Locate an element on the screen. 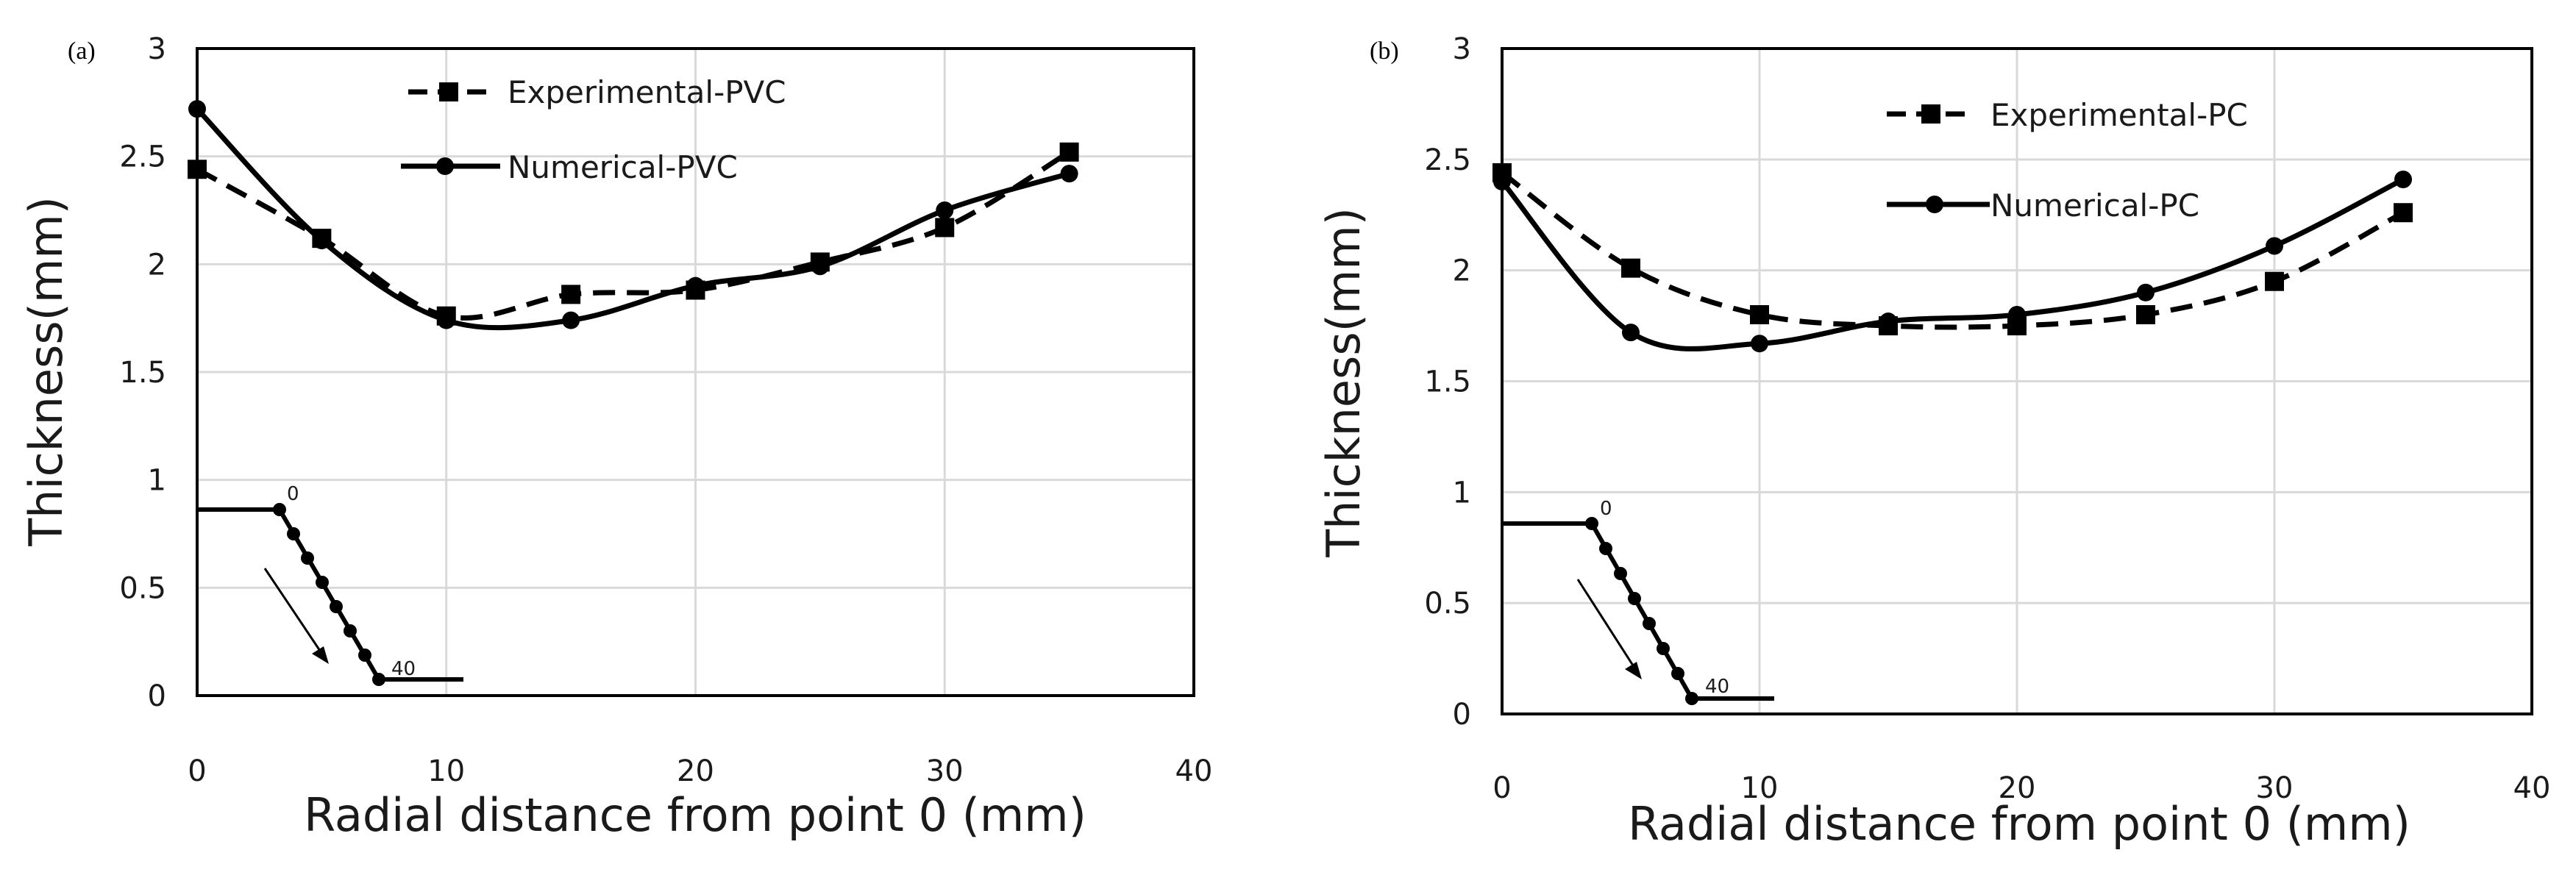 Image resolution: width=2576 pixels, height=875 pixels. series-experimental is located at coordinates (1952, 249).